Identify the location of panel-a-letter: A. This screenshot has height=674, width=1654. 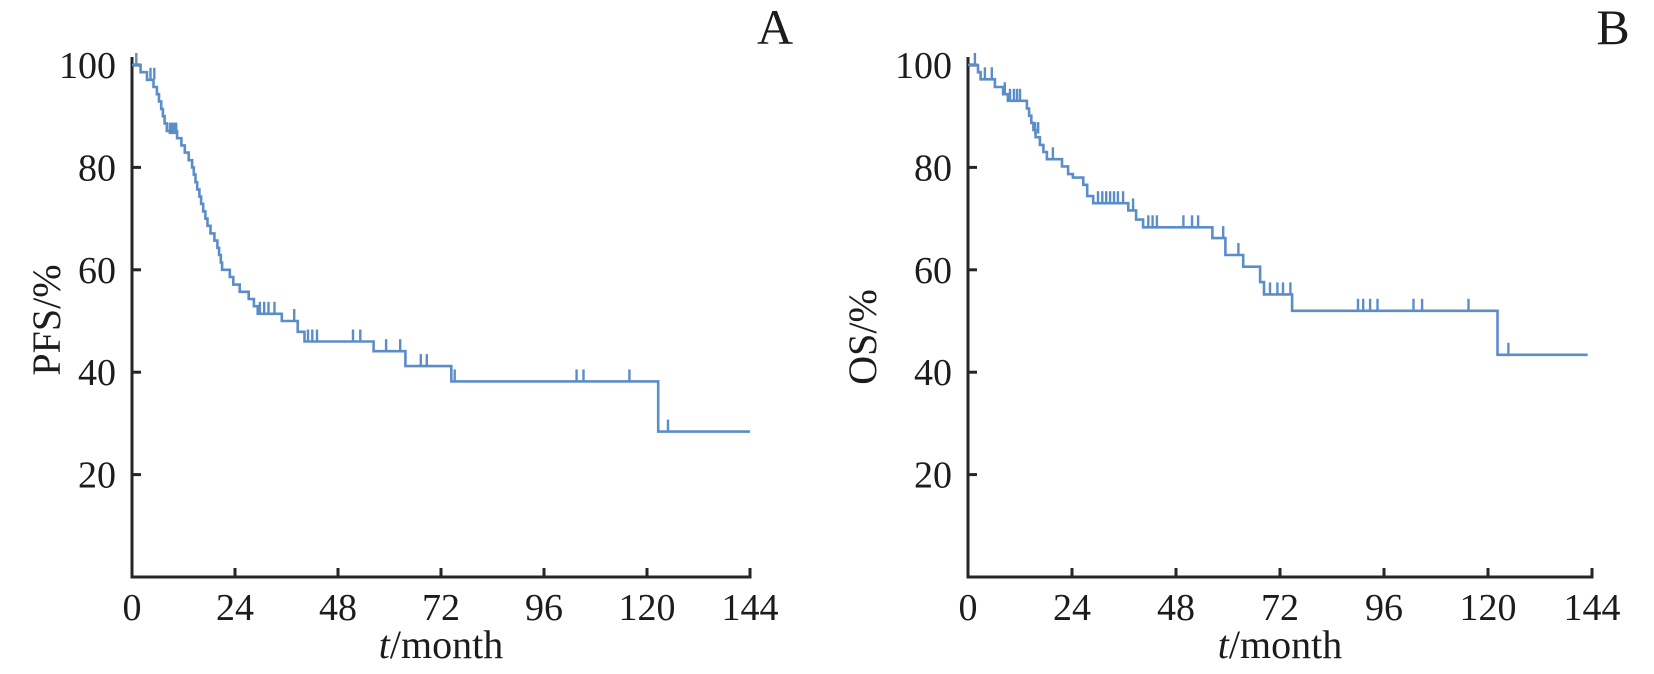
(775, 27).